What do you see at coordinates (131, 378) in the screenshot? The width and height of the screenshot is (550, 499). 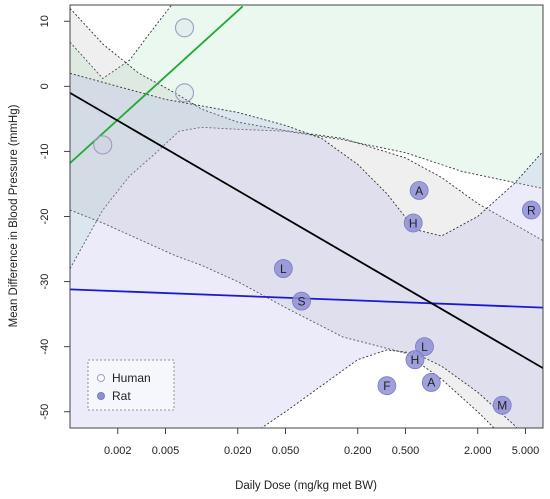 I see `legend-human-label: Human` at bounding box center [131, 378].